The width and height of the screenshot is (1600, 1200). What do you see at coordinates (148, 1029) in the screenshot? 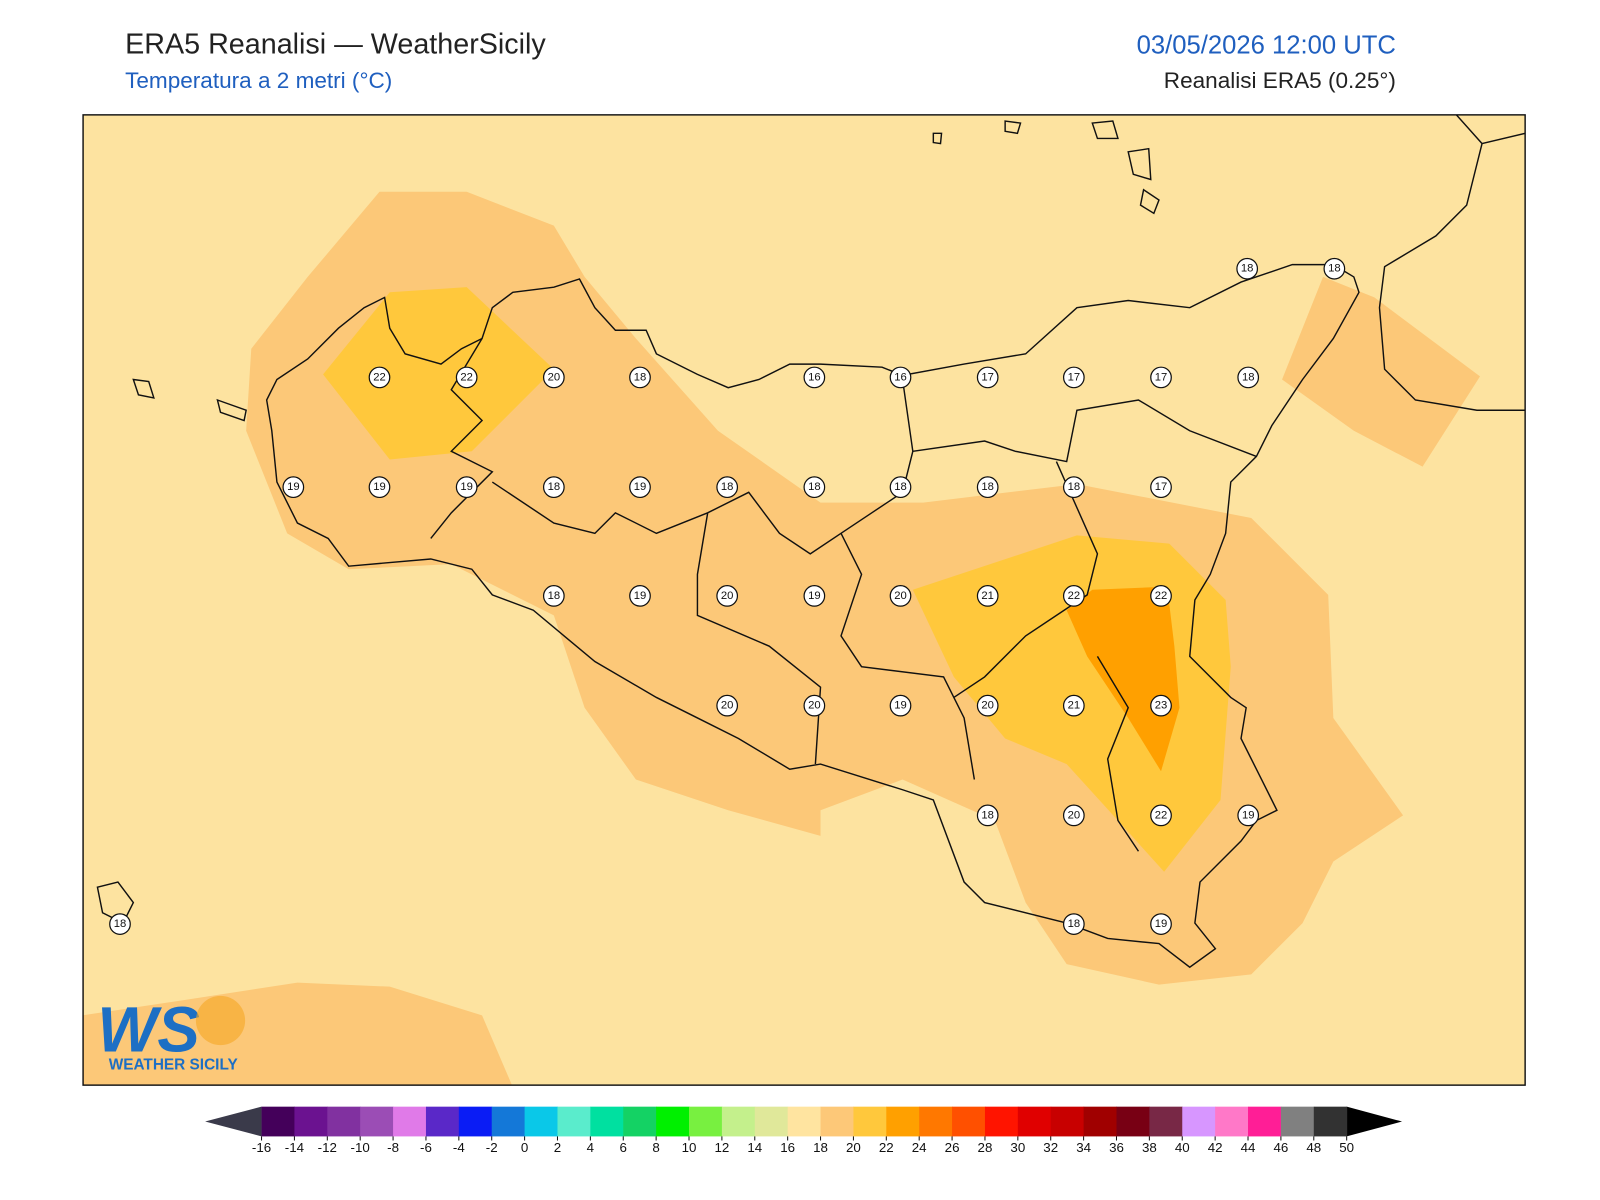
I see `logo-initials: WS` at bounding box center [148, 1029].